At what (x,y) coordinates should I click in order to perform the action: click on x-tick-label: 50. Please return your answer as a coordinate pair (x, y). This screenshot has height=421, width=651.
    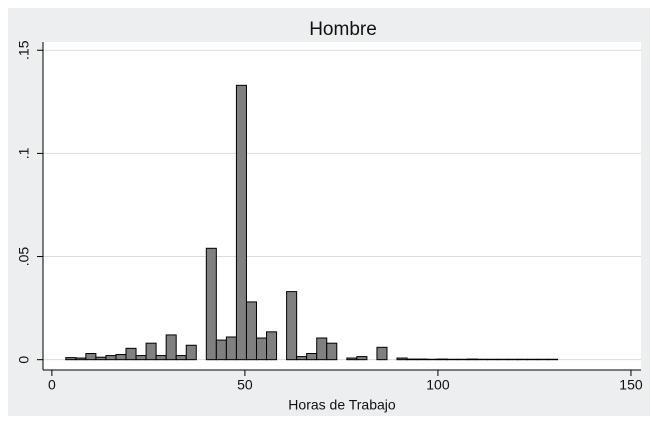
    Looking at the image, I should click on (245, 385).